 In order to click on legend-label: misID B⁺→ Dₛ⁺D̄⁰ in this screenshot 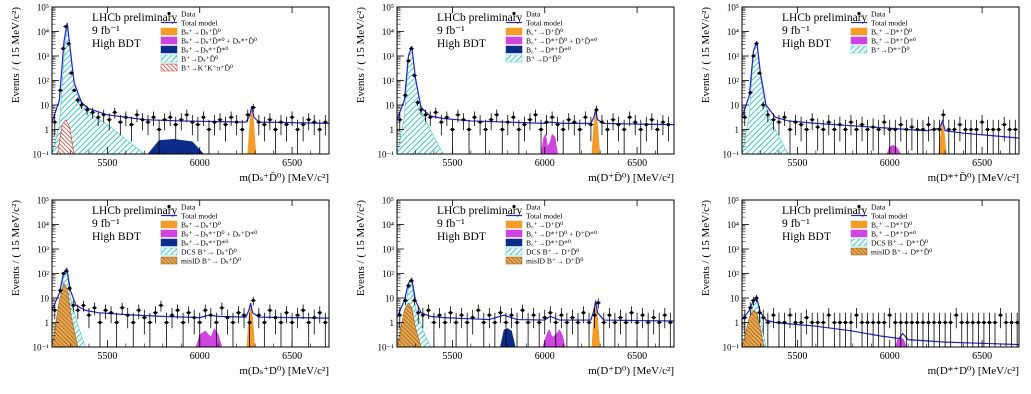, I will do `click(211, 261)`.